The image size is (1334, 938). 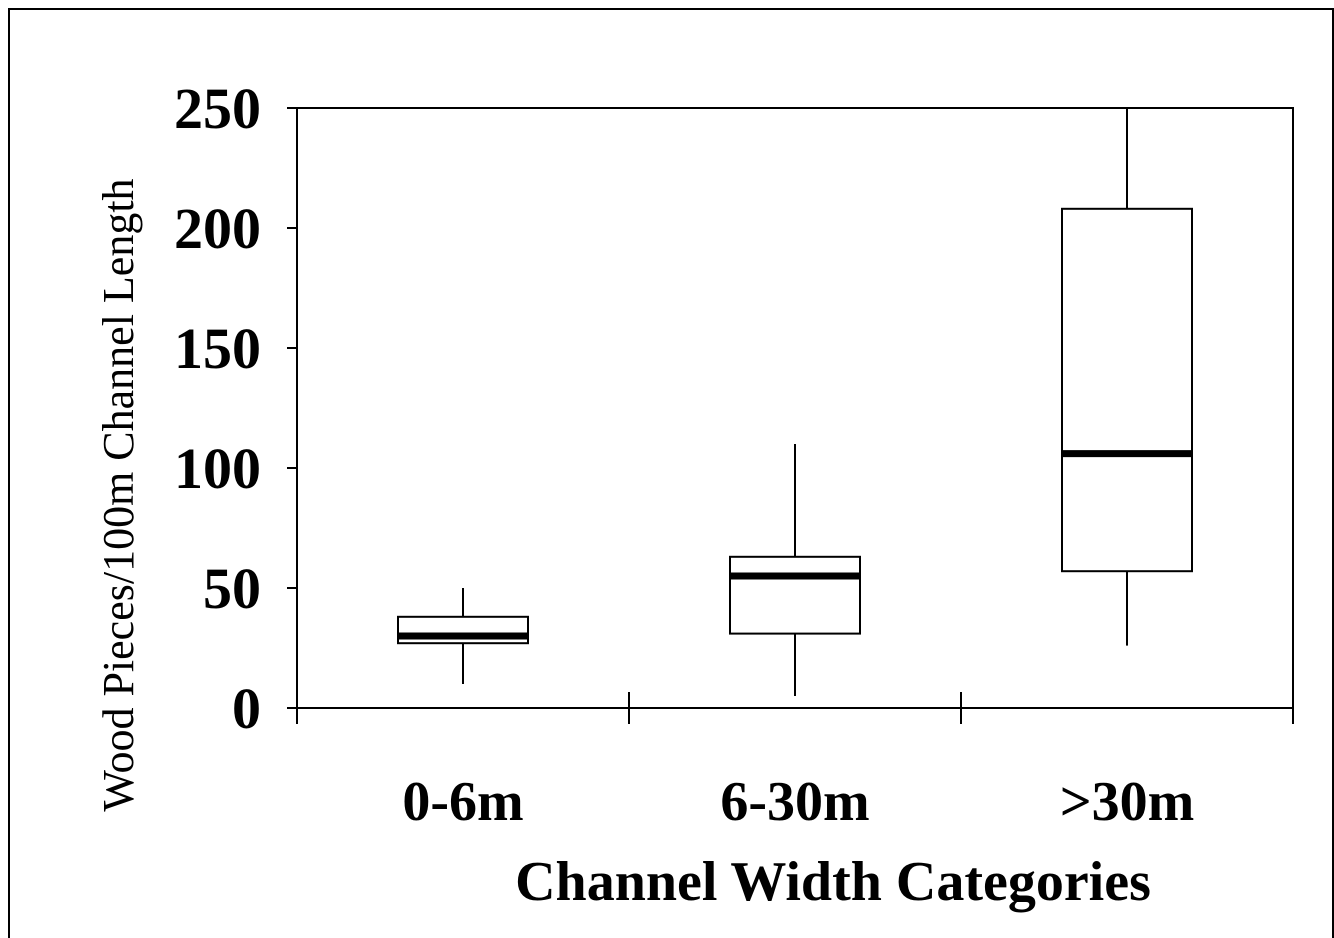 What do you see at coordinates (217, 228) in the screenshot?
I see `y-tick-label: 200` at bounding box center [217, 228].